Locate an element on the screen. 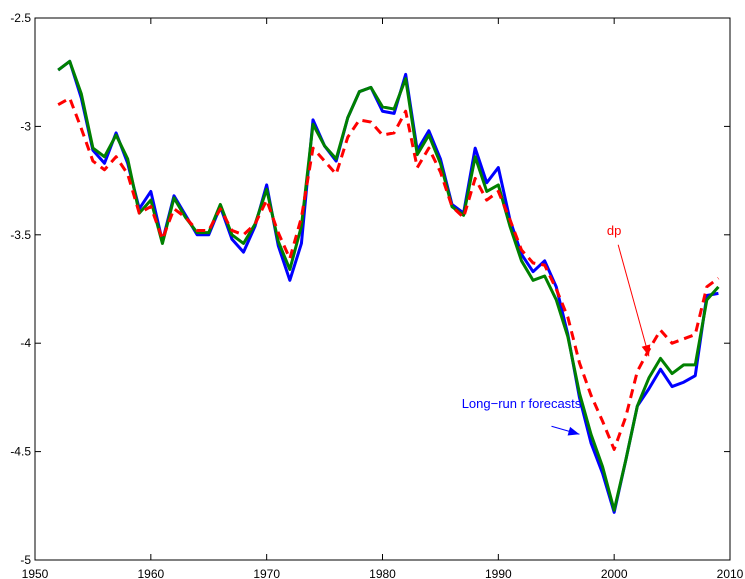 Image resolution: width=745 pixels, height=579 pixels. annotations: dp Long−run r forecasts is located at coordinates (556, 329).